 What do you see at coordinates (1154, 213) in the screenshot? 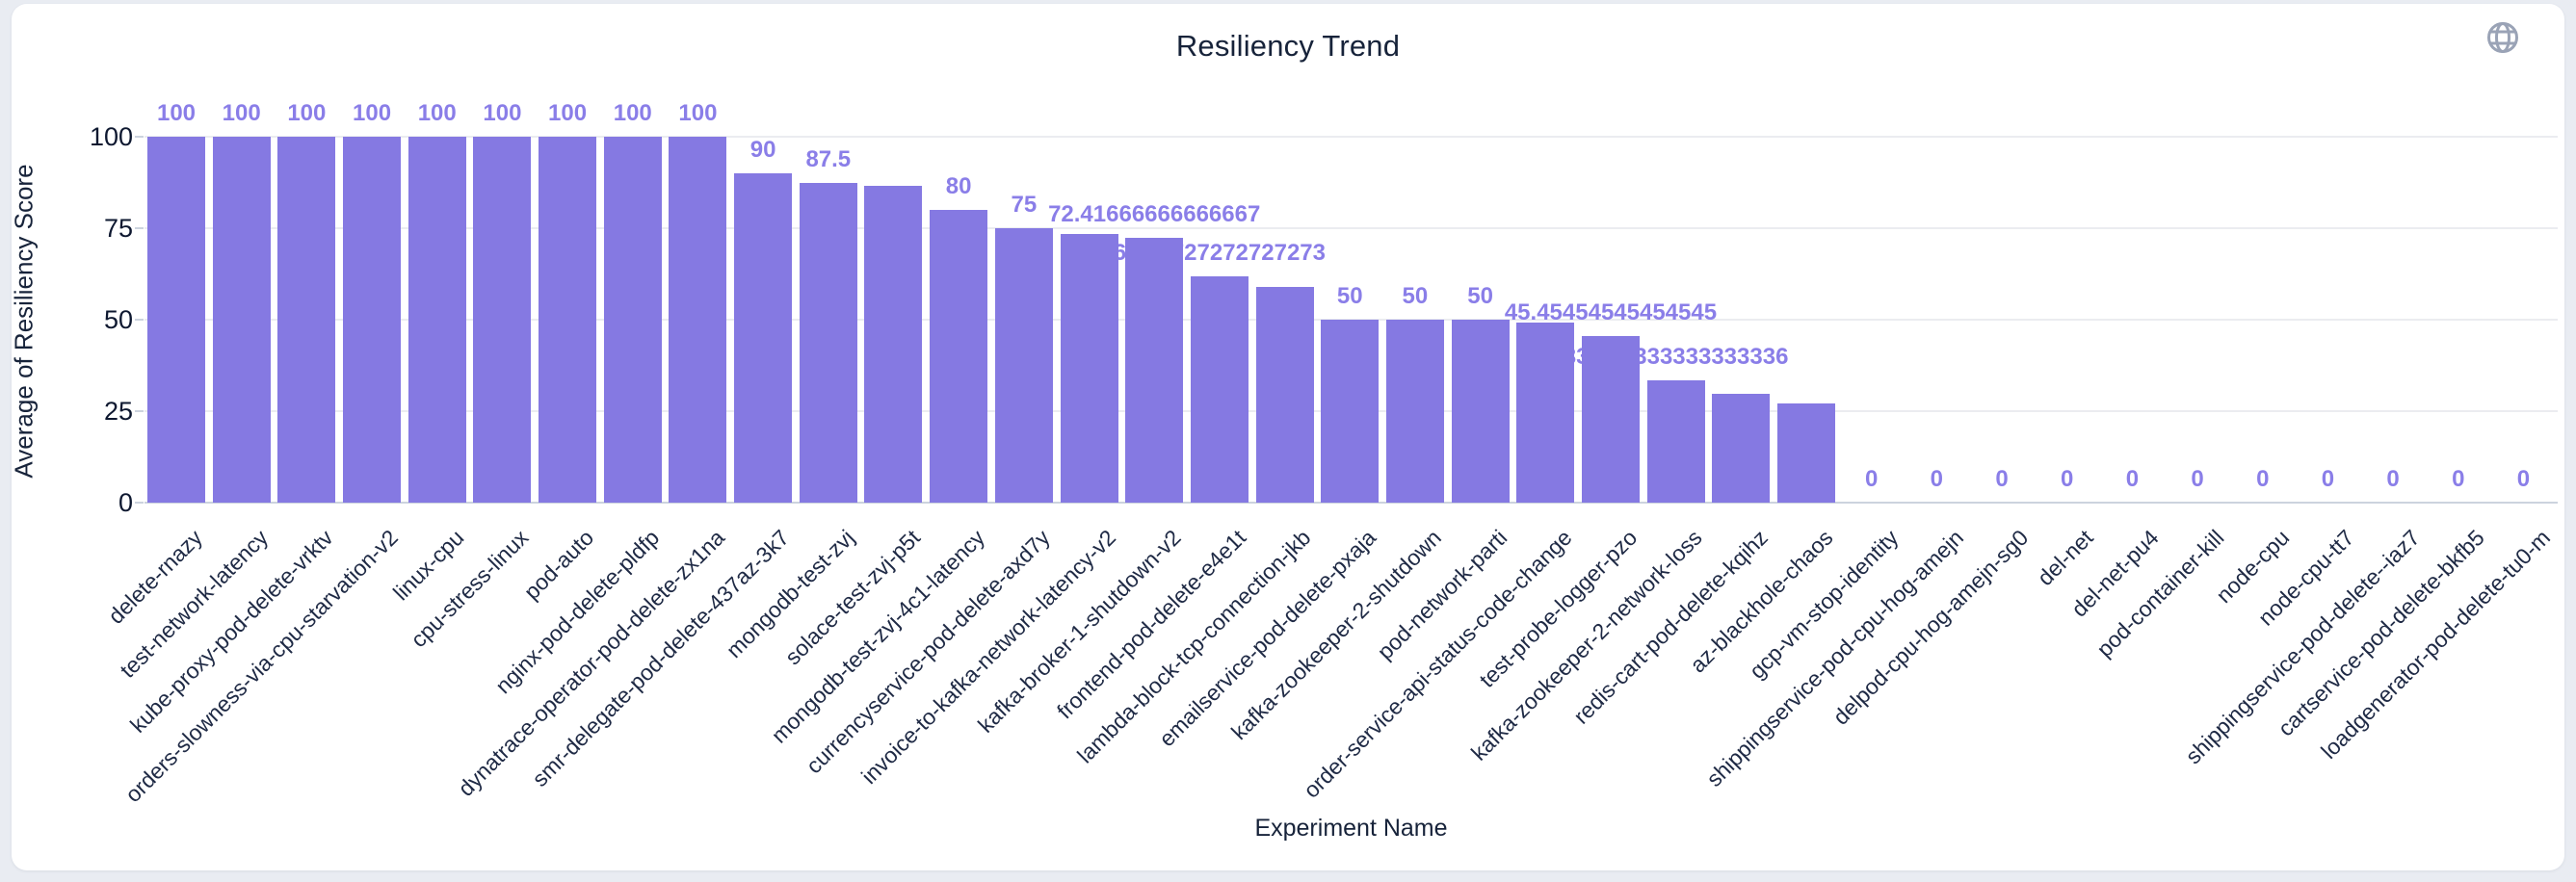
I see `bar-value-label: 72.41666666666667` at bounding box center [1154, 213].